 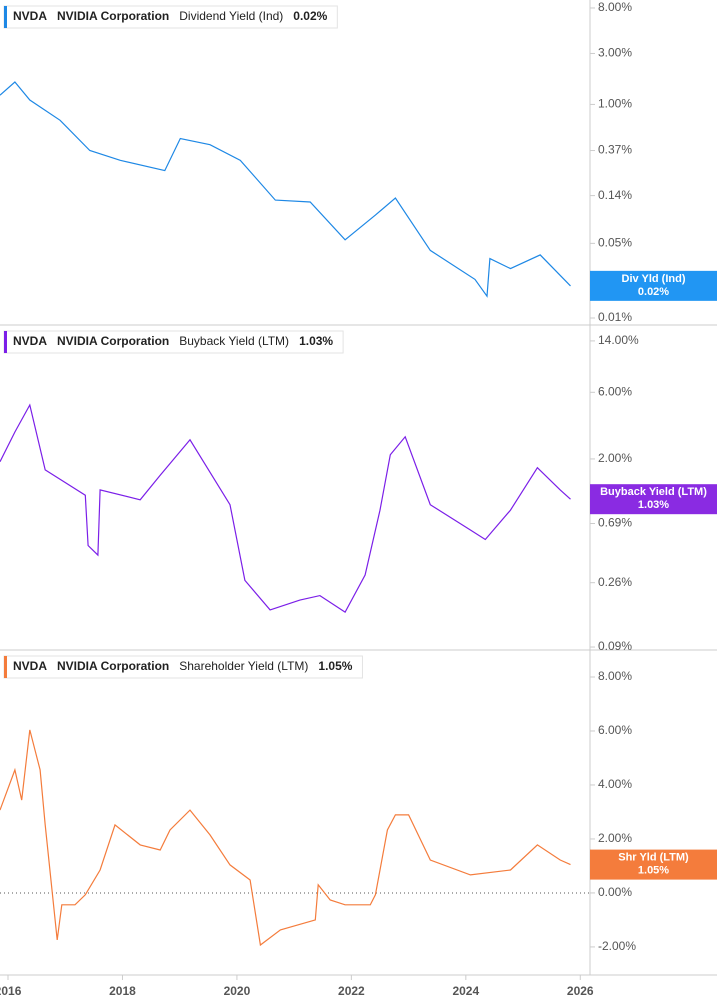 I want to click on legend-value: 1.03%, so click(x=316, y=341).